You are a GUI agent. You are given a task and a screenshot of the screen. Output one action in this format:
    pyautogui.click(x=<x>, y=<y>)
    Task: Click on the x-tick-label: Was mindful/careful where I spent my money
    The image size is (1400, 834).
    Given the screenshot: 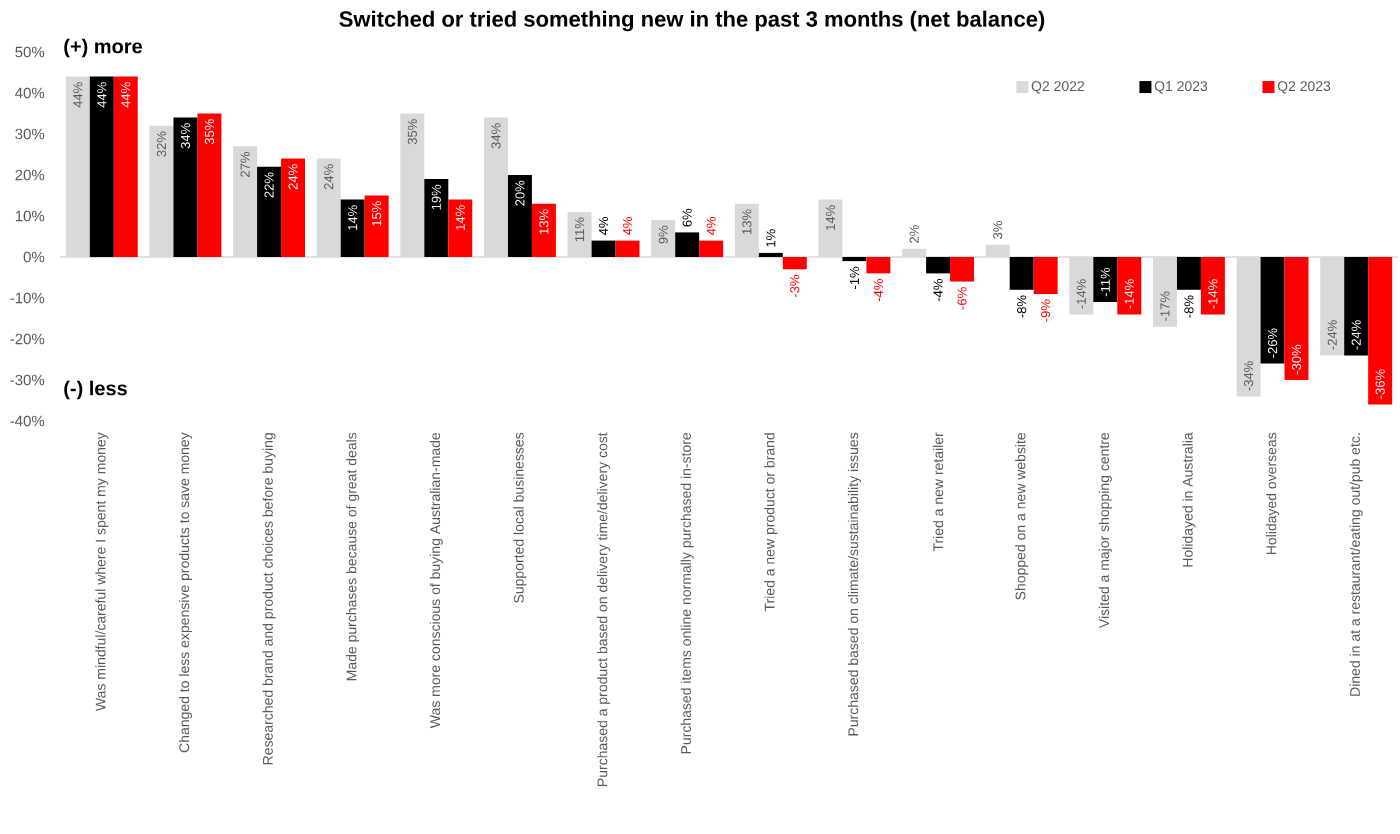 What is the action you would take?
    pyautogui.click(x=102, y=571)
    